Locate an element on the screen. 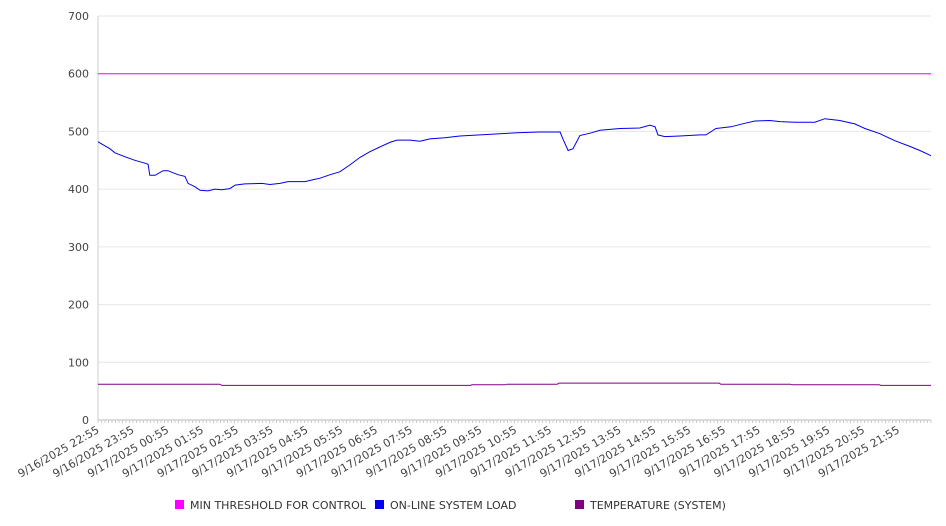  legend-label: MIN THRESHOLD FOR CONTROL is located at coordinates (278, 505).